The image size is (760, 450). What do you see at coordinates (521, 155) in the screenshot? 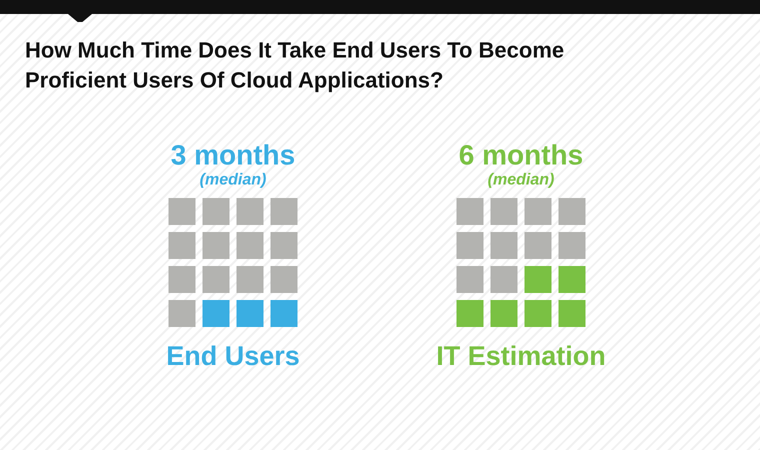
I see `data-label: 6 months` at bounding box center [521, 155].